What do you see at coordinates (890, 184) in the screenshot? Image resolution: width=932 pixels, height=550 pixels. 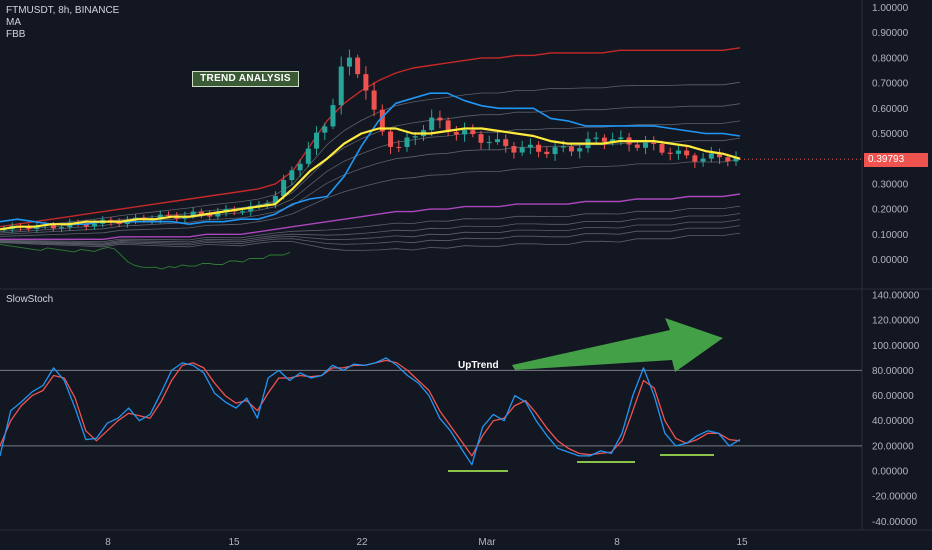 I see `price-tick-label: 0.30000` at bounding box center [890, 184].